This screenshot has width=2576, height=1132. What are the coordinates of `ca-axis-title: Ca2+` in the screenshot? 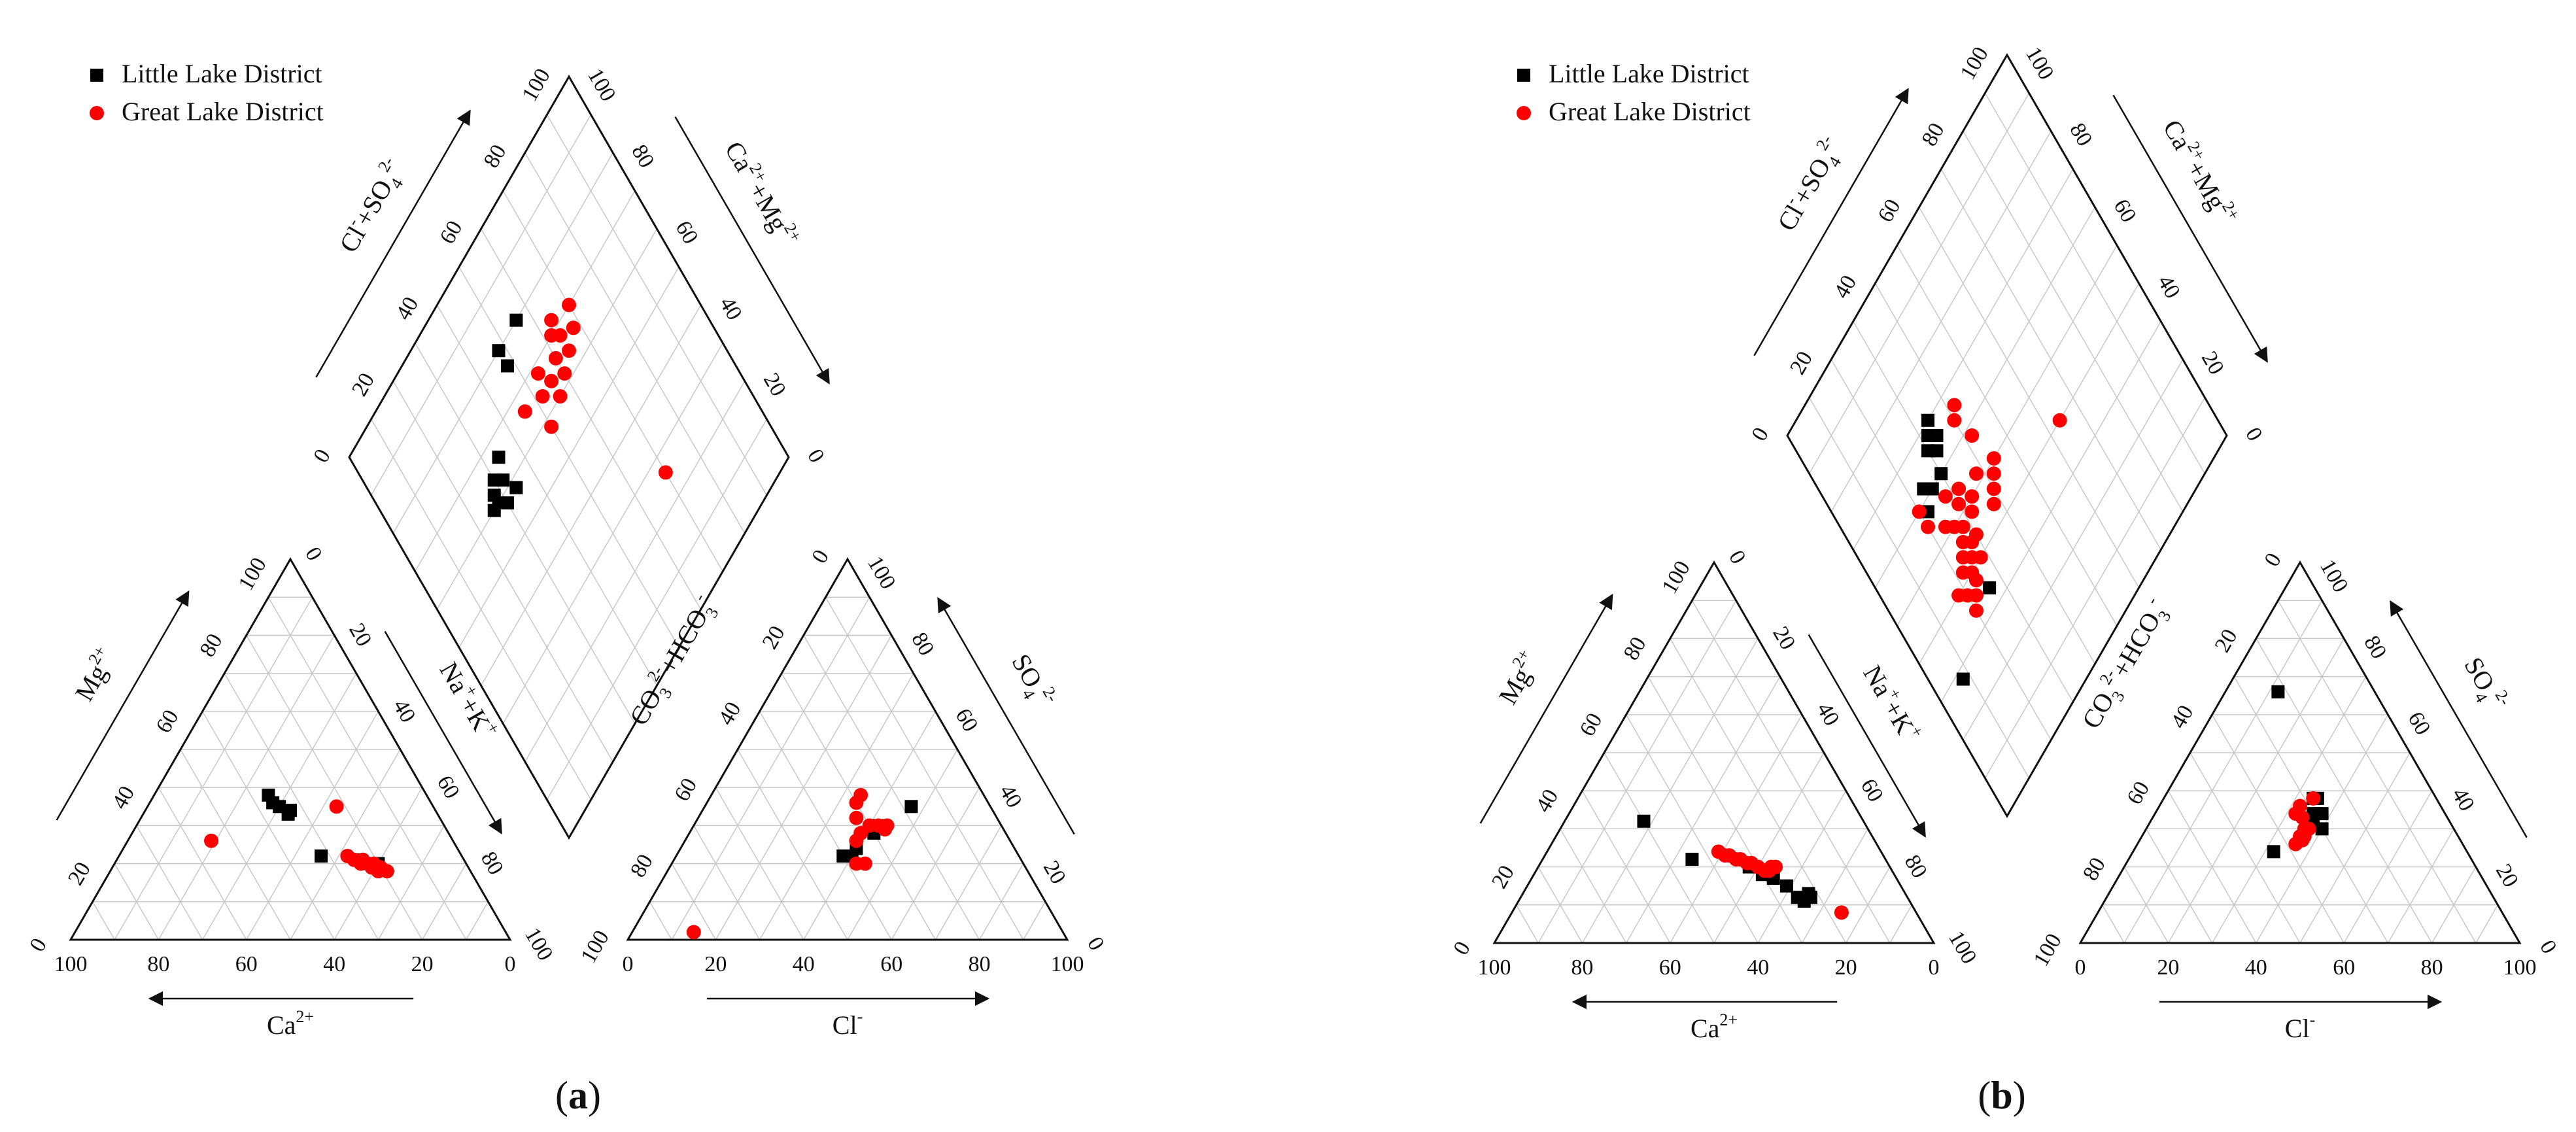 It's located at (1715, 1026).